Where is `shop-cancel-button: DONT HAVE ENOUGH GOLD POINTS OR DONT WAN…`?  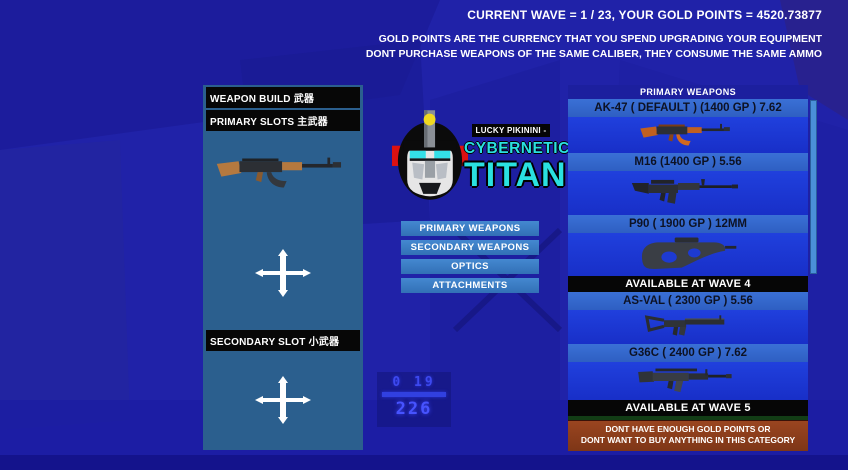
shop-cancel-button: DONT HAVE ENOUGH GOLD POINTS OR DONT WAN… is located at coordinates (688, 435).